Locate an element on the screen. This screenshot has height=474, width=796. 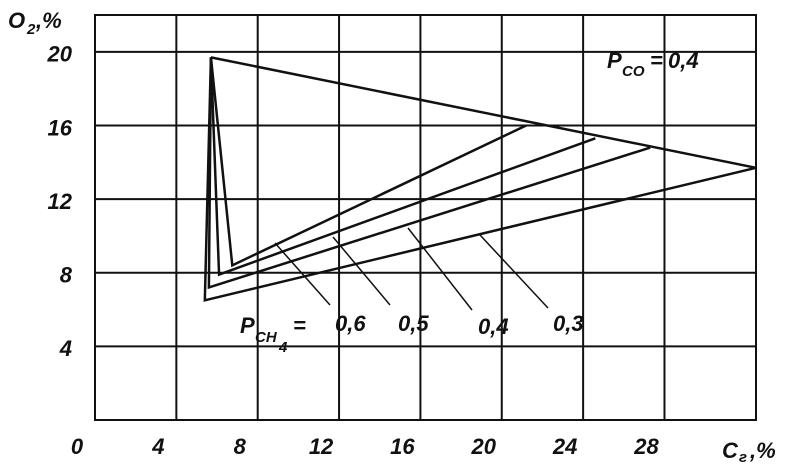
x-axis-label: C is located at coordinates (730, 450).